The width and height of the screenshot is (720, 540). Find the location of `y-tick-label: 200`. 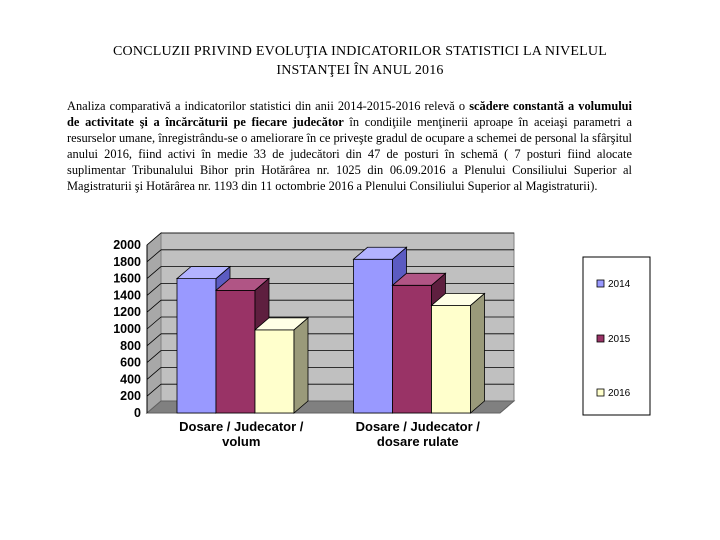

y-tick-label: 200 is located at coordinates (130, 396).